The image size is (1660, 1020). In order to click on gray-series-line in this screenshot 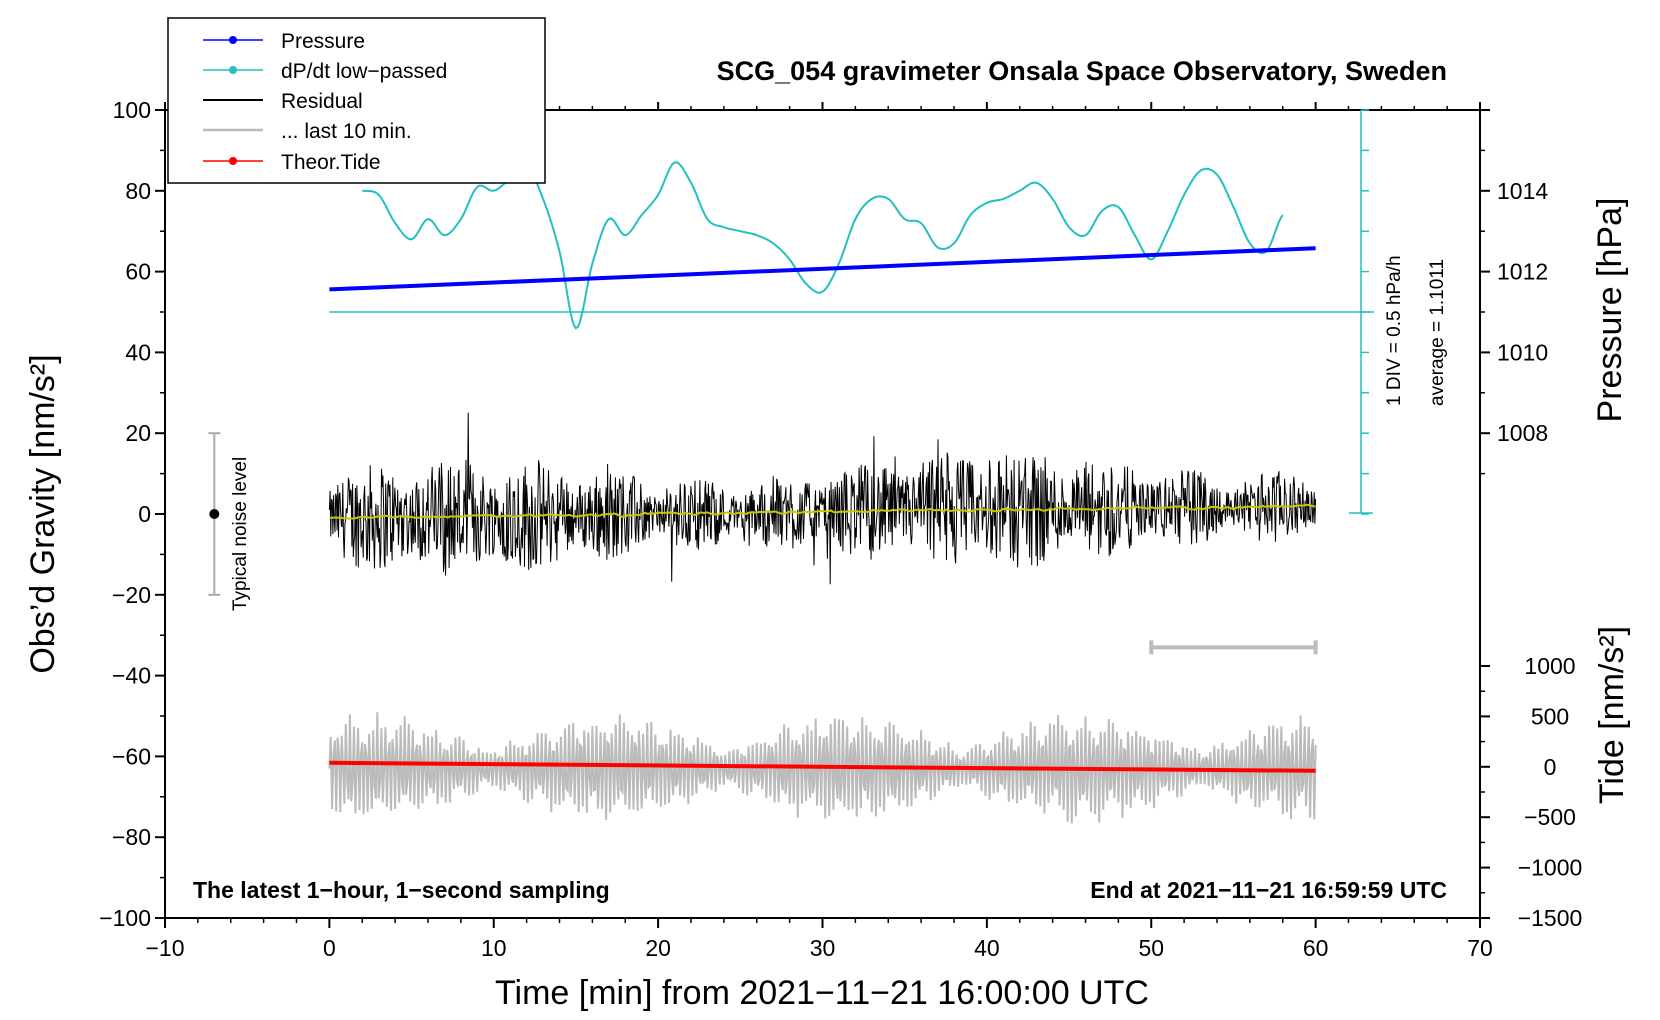, I will do `click(822, 768)`.